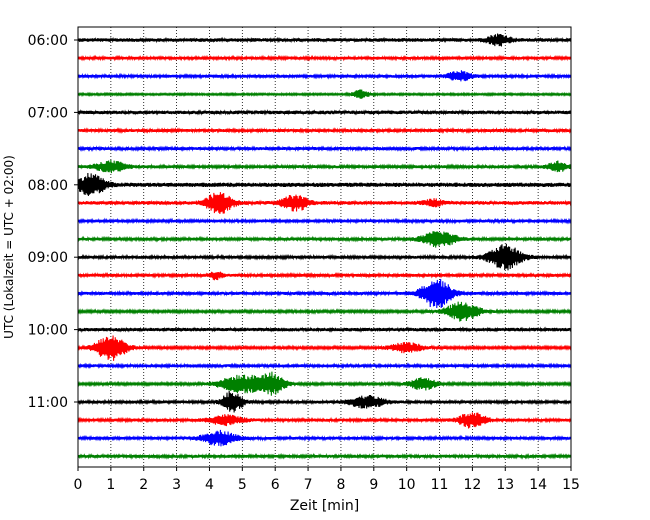 This screenshot has width=650, height=520. Describe the element at coordinates (48, 113) in the screenshot. I see `y-tick-label: 07:00` at that location.